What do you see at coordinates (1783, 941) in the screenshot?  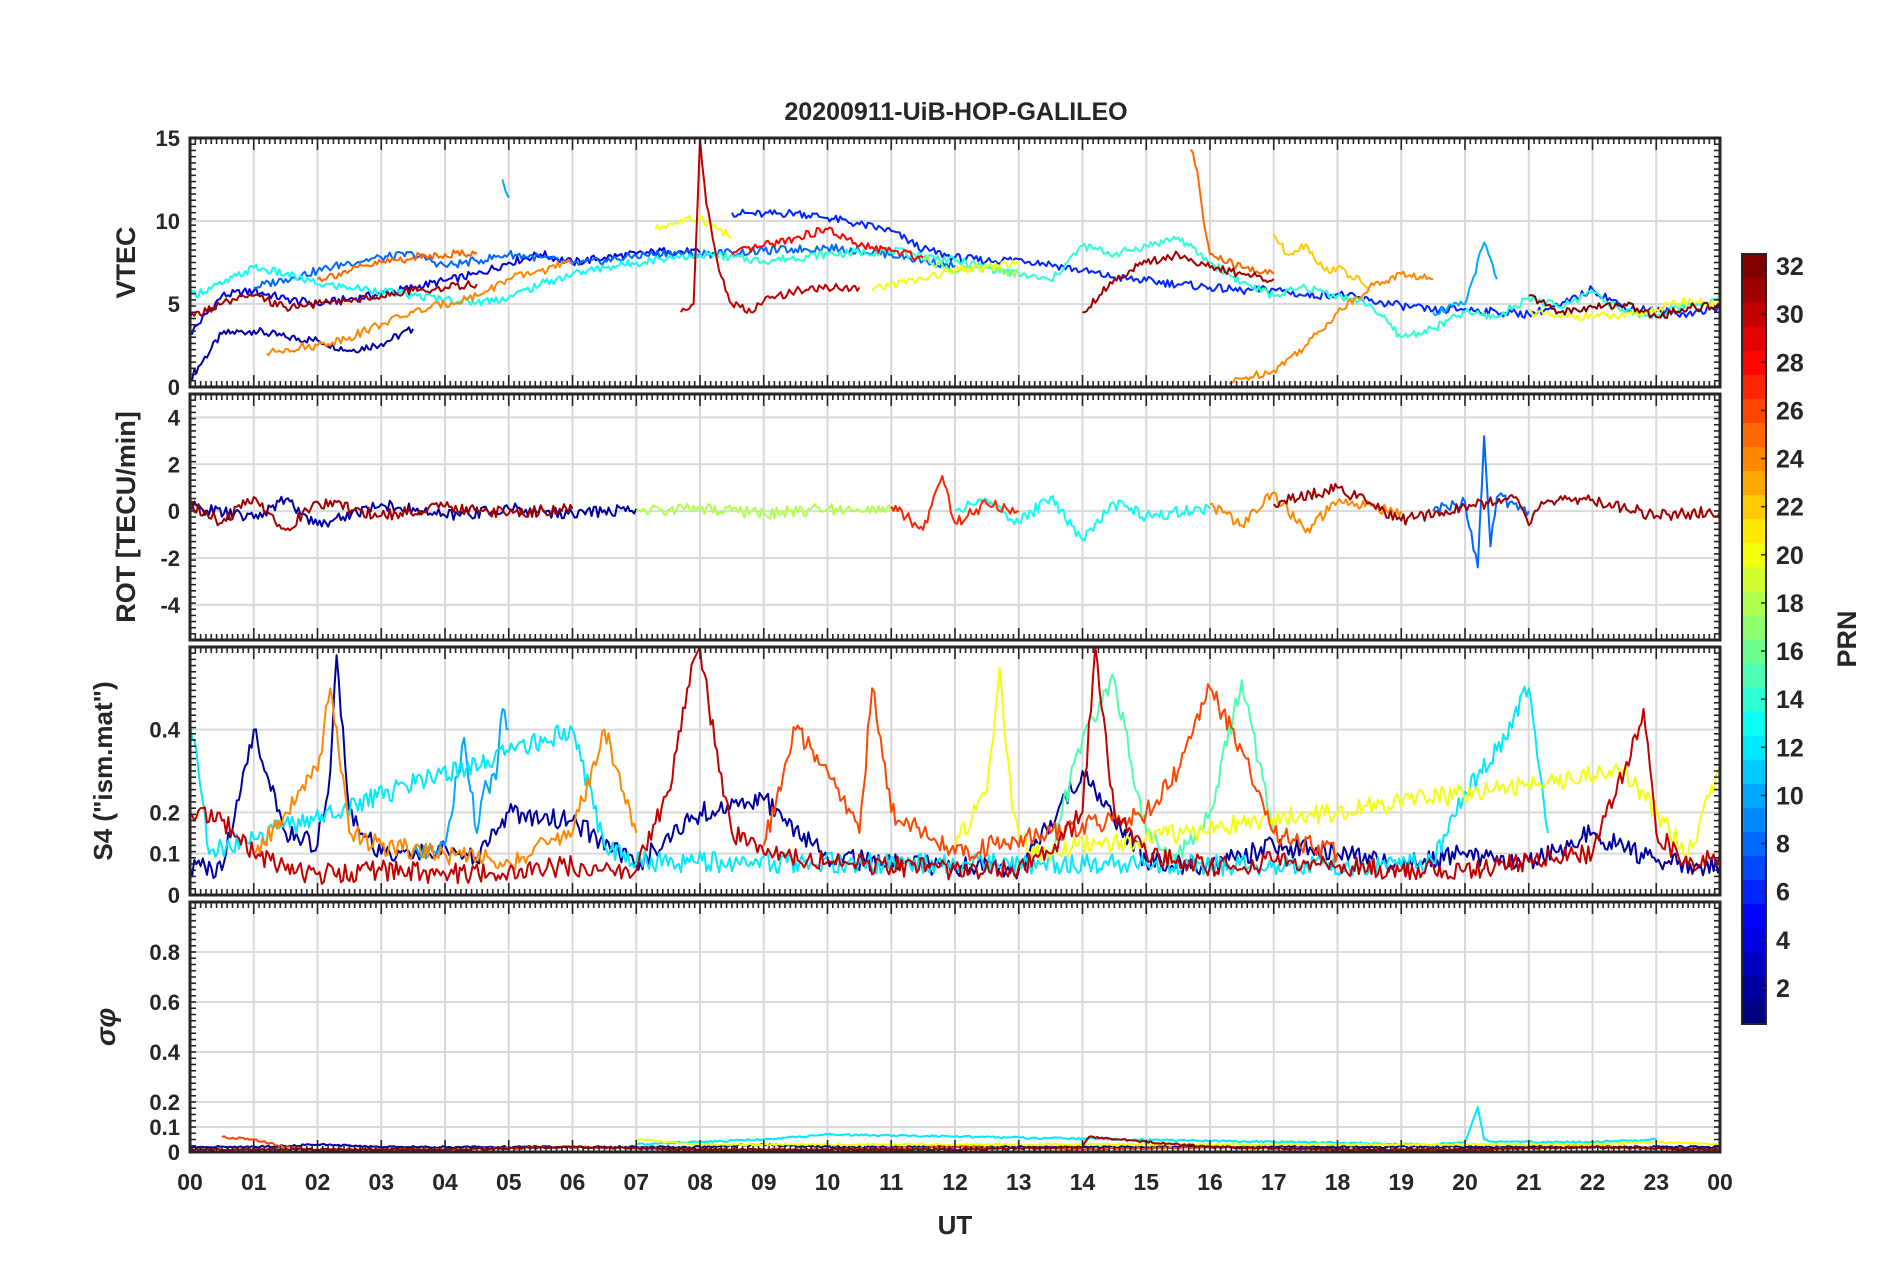 I see `colorbar-tick-label: 4` at bounding box center [1783, 941].